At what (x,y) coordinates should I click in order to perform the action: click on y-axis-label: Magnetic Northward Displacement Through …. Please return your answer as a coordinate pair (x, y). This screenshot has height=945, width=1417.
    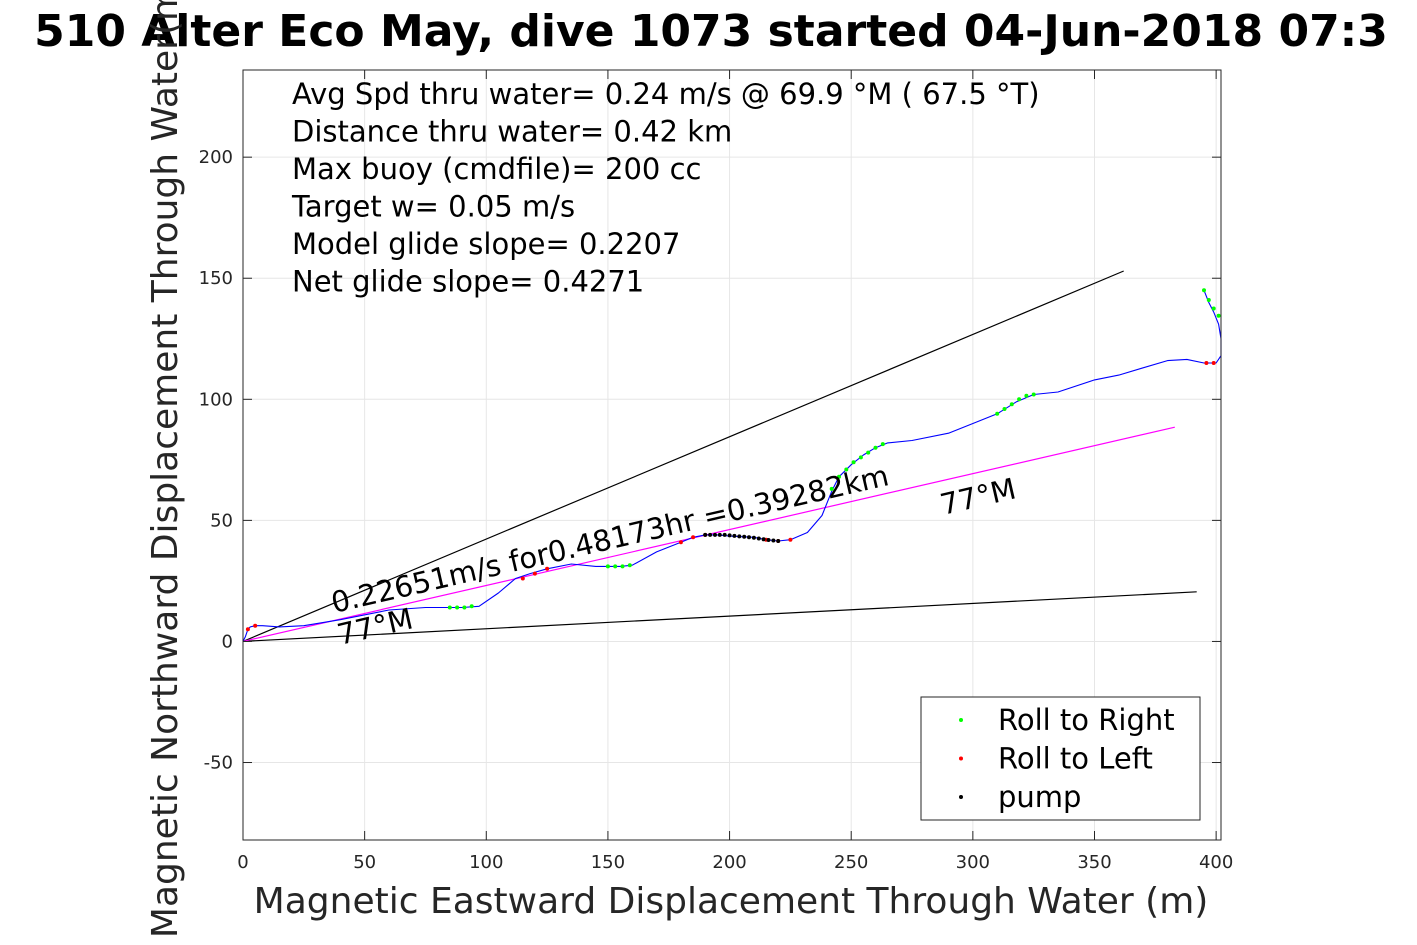
    Looking at the image, I should click on (165, 469).